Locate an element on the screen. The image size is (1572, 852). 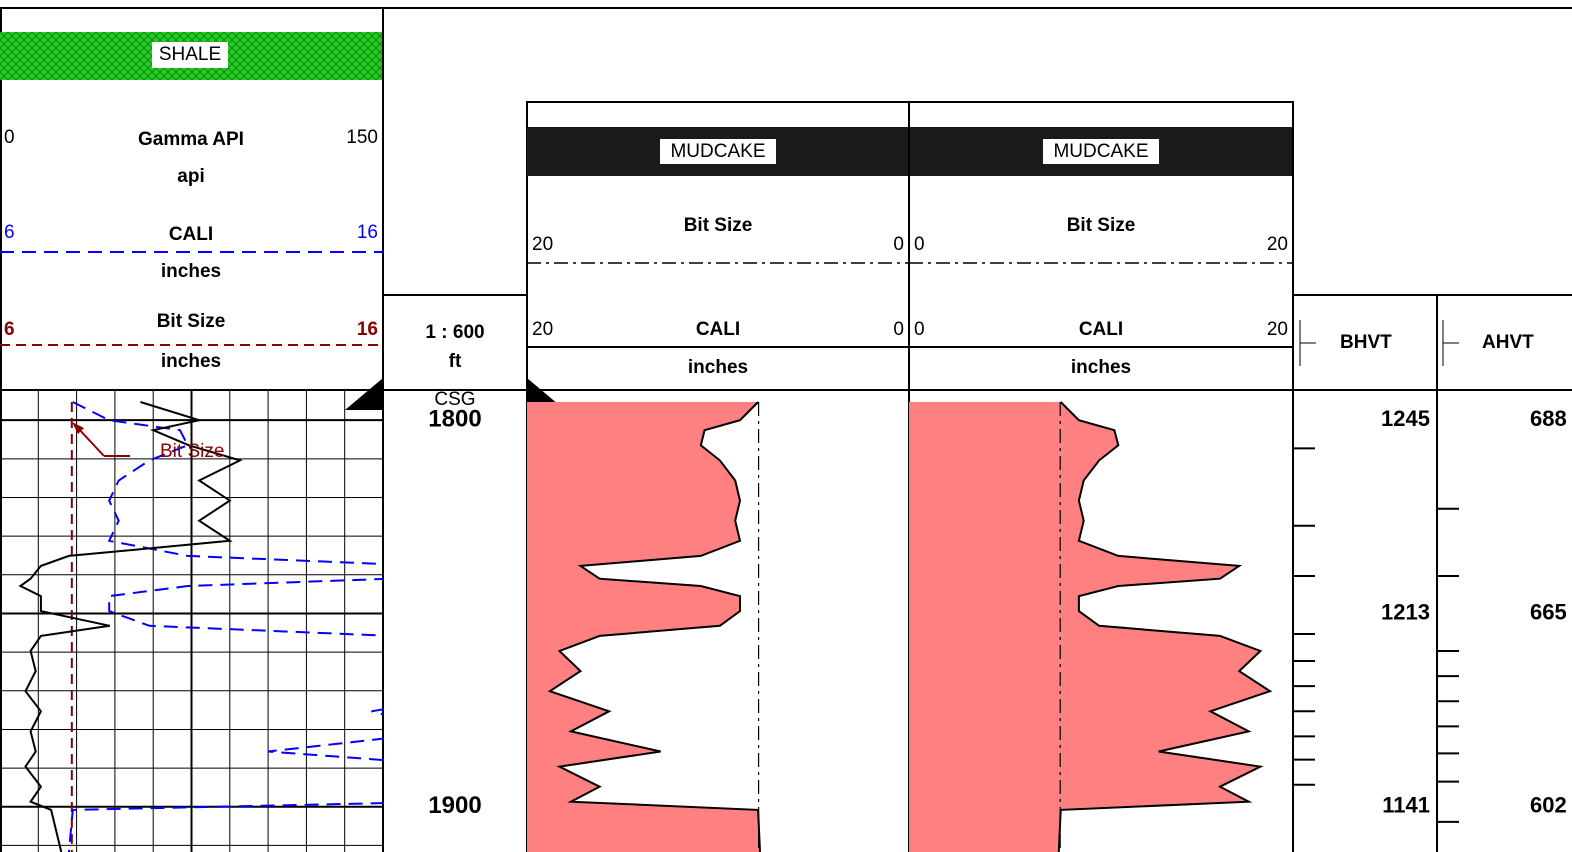
lithology-label: SHALE is located at coordinates (190, 54).